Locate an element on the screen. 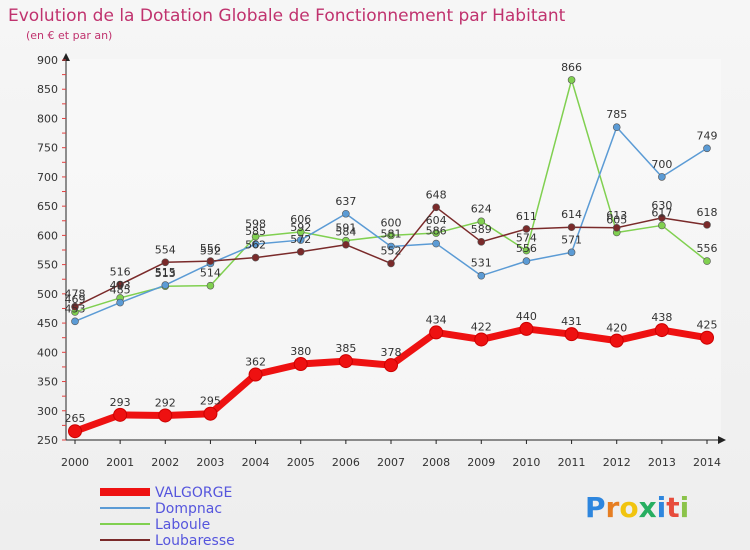 This screenshot has height=550, width=750. x-tick-label: 2009 is located at coordinates (481, 462).